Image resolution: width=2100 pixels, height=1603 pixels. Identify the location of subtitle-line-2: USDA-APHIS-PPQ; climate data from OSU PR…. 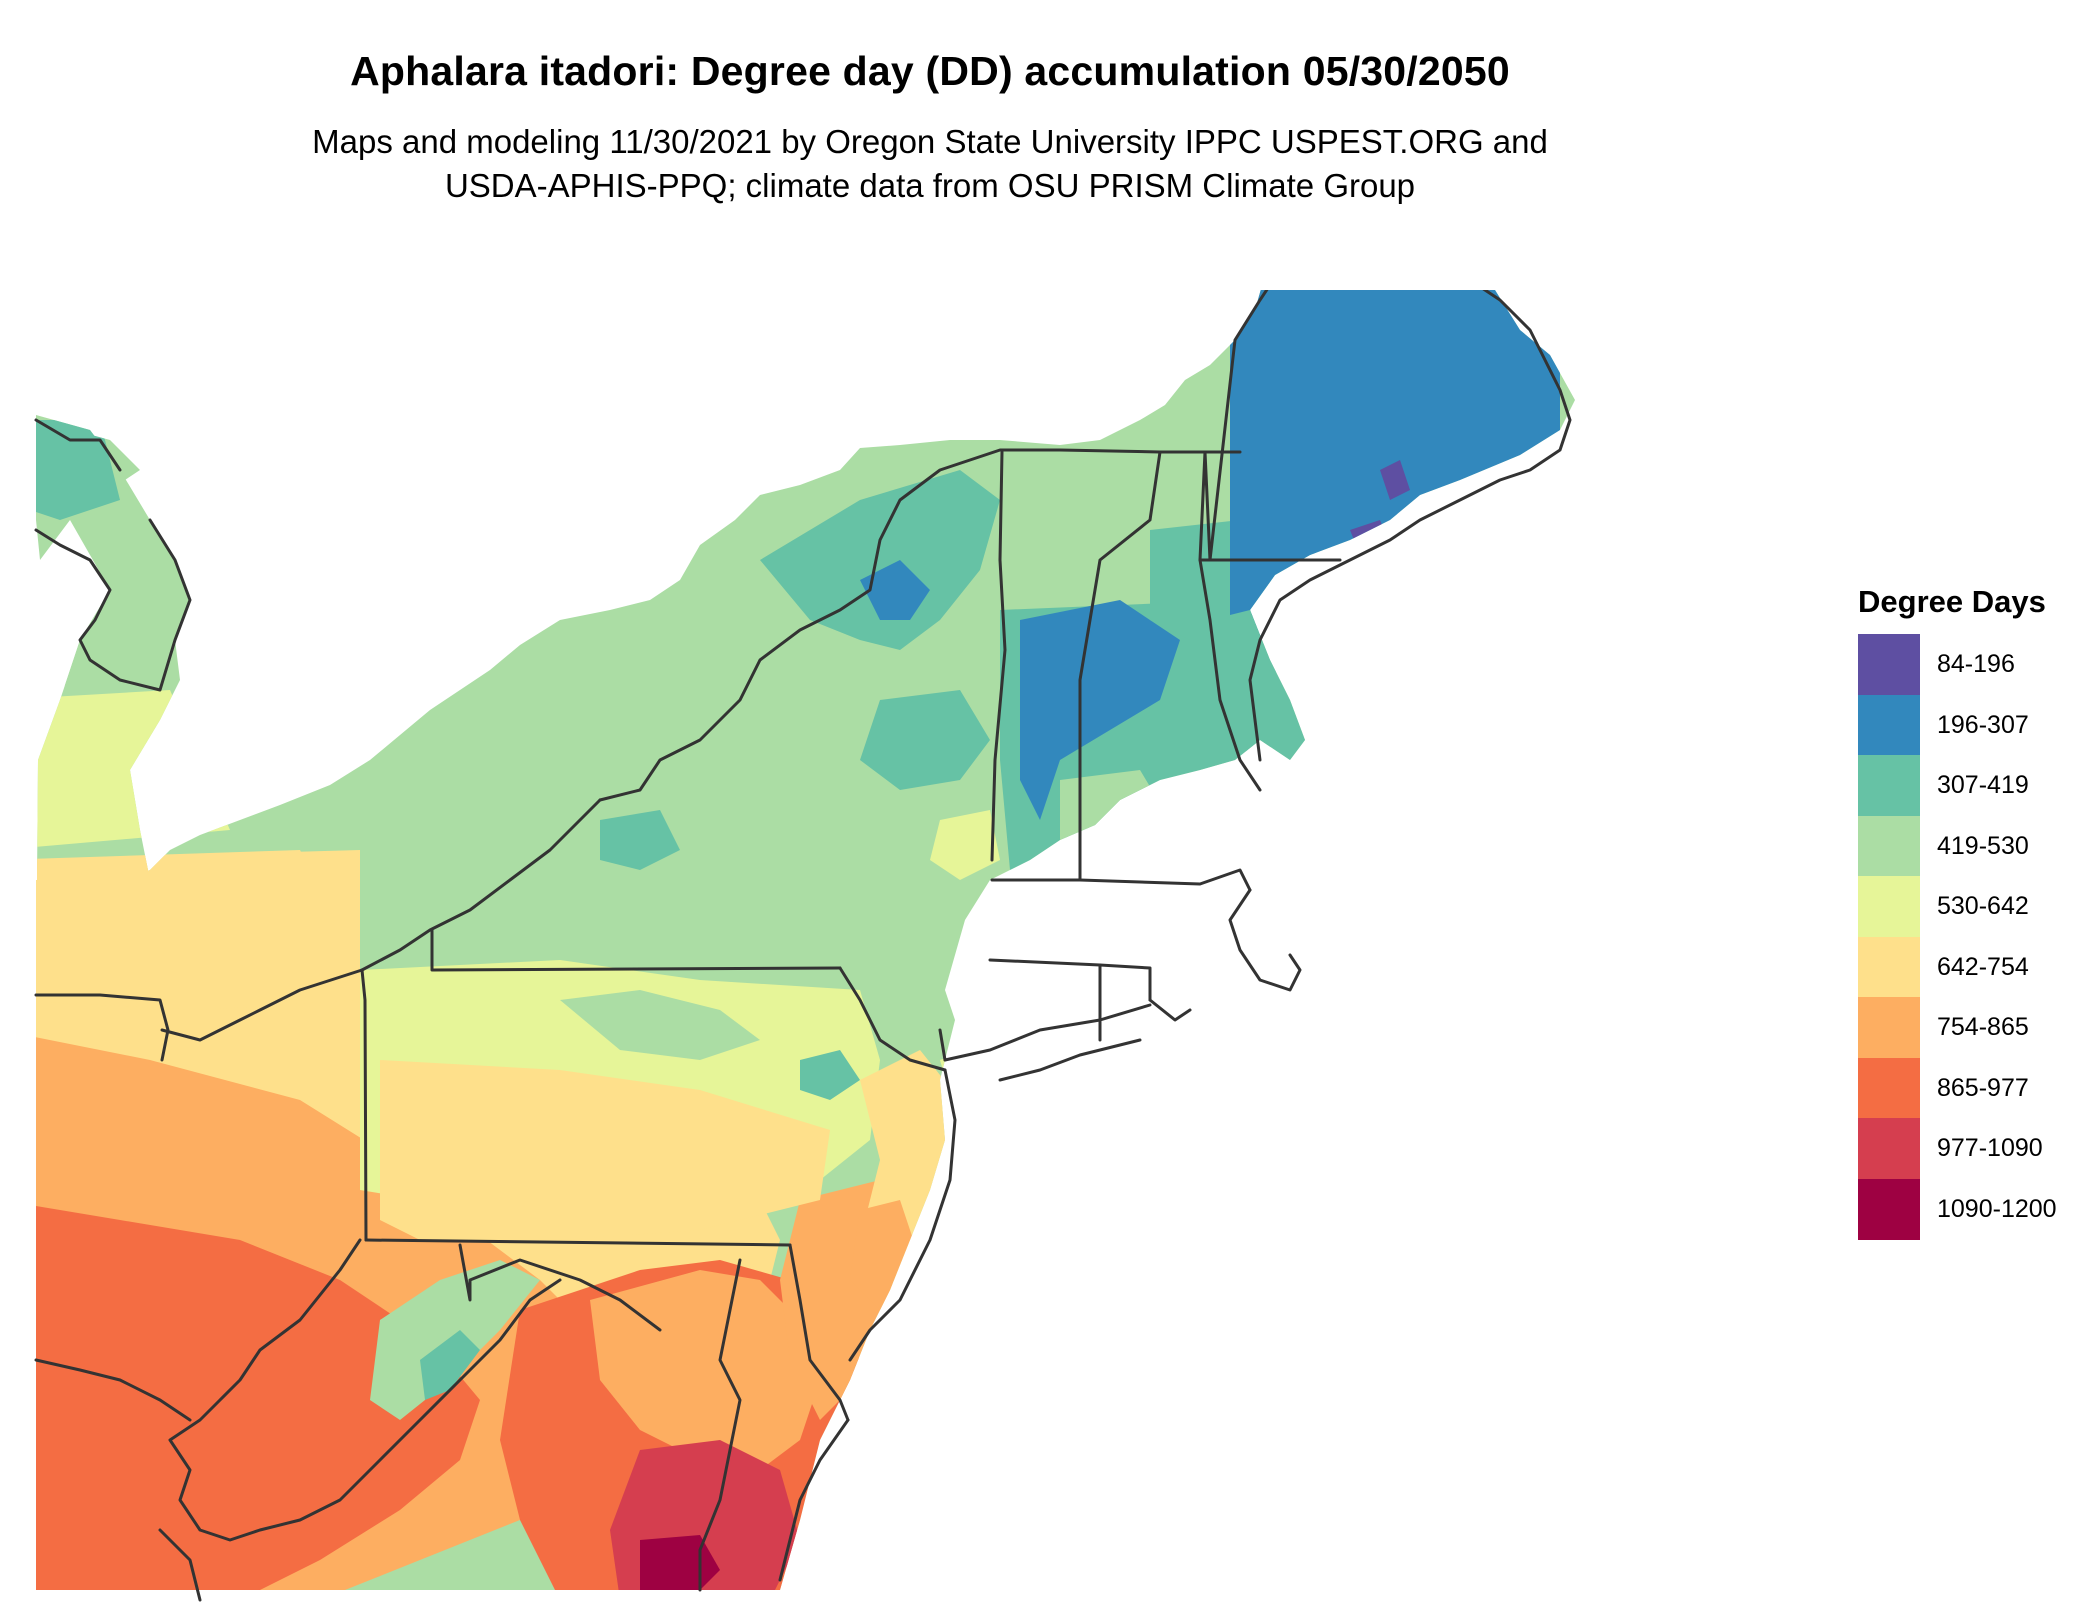
(930, 185).